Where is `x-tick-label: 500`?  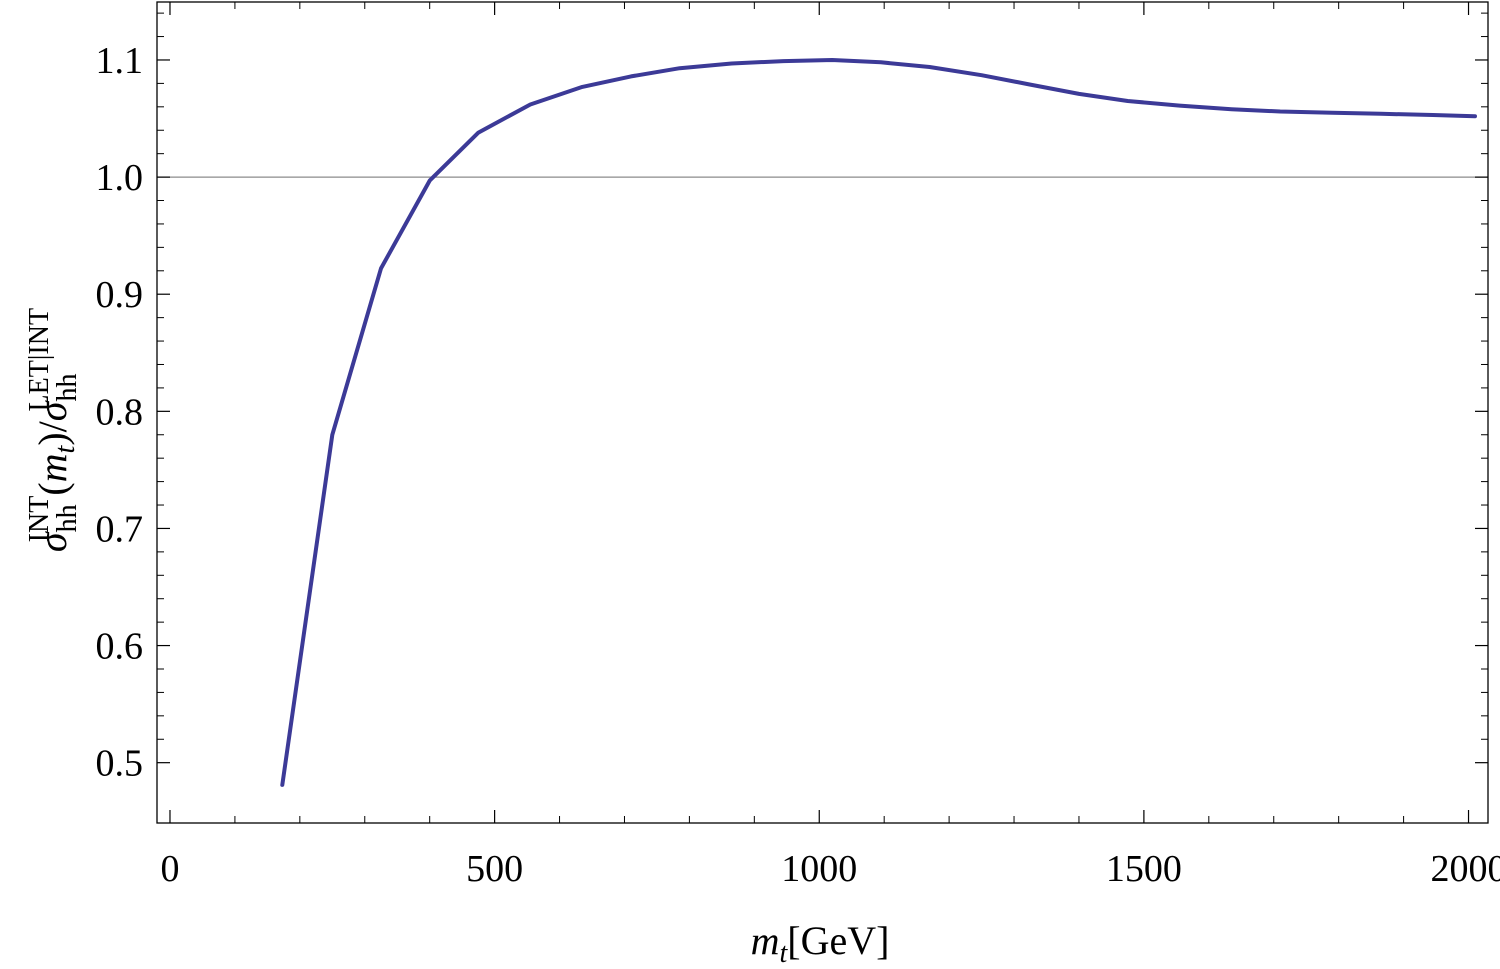 x-tick-label: 500 is located at coordinates (494, 869).